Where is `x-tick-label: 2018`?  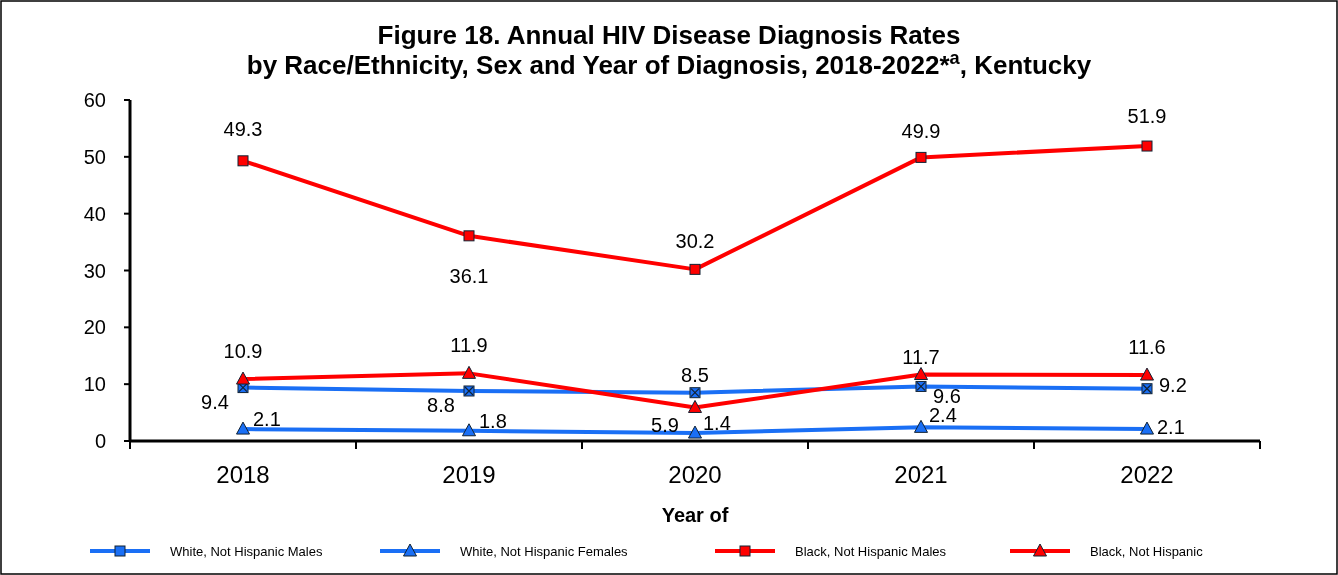
x-tick-label: 2018 is located at coordinates (243, 474).